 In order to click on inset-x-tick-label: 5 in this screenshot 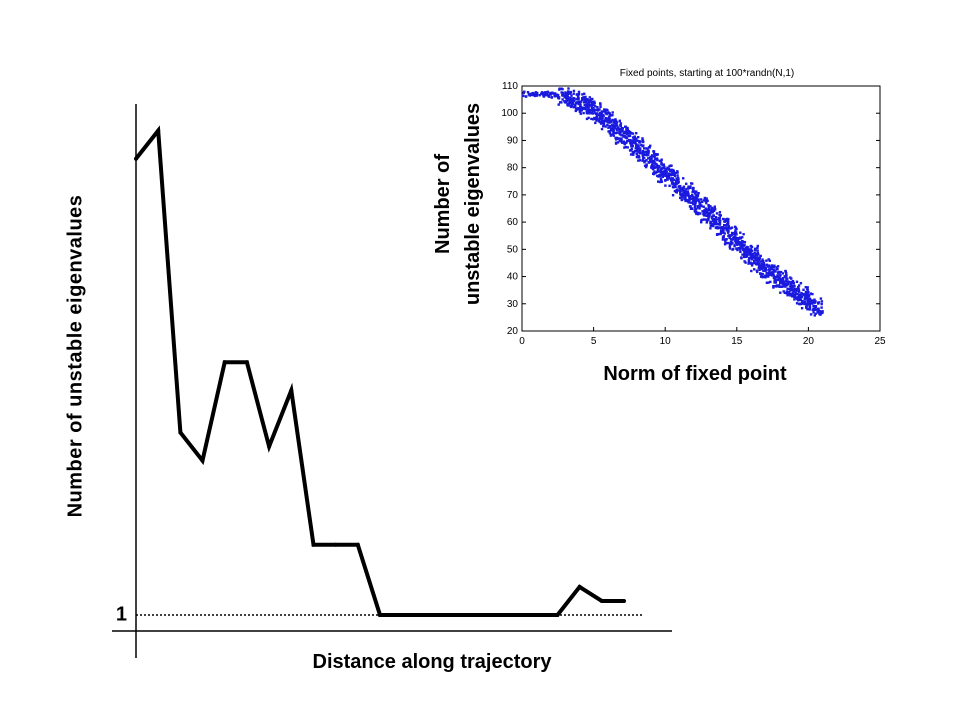, I will do `click(594, 341)`.